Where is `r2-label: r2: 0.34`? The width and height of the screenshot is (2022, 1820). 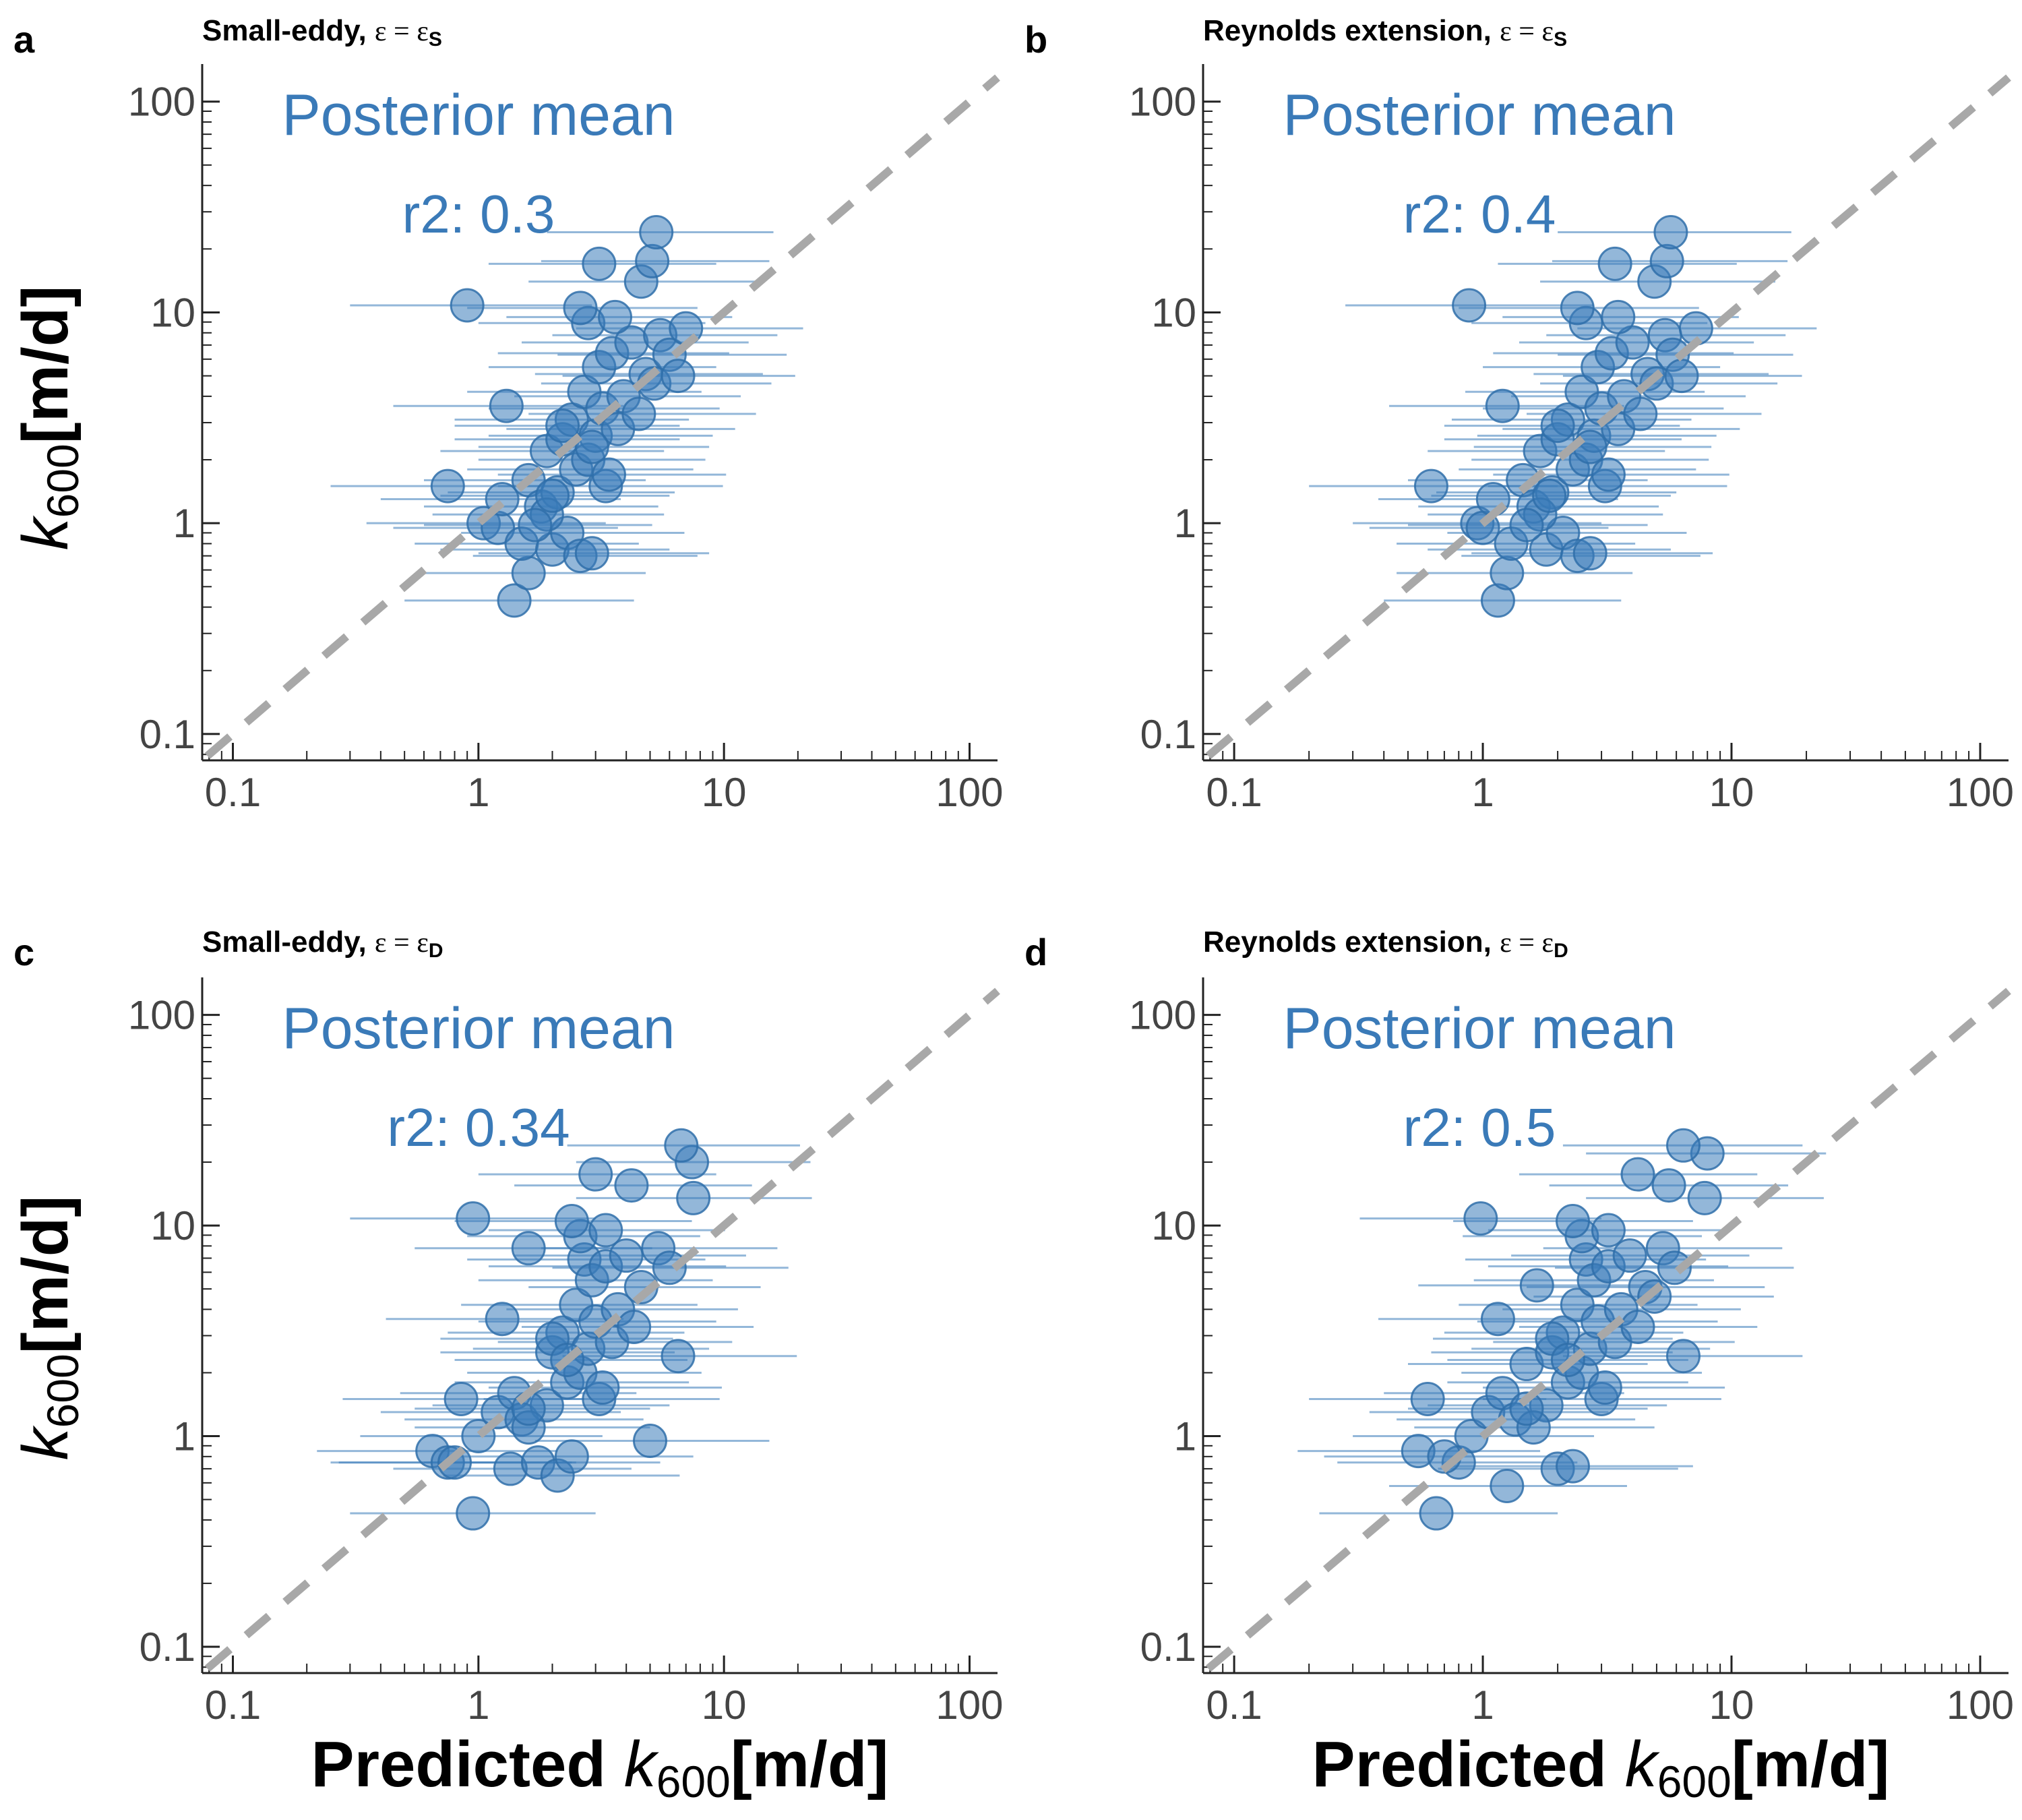
r2-label: r2: 0.34 is located at coordinates (479, 1127).